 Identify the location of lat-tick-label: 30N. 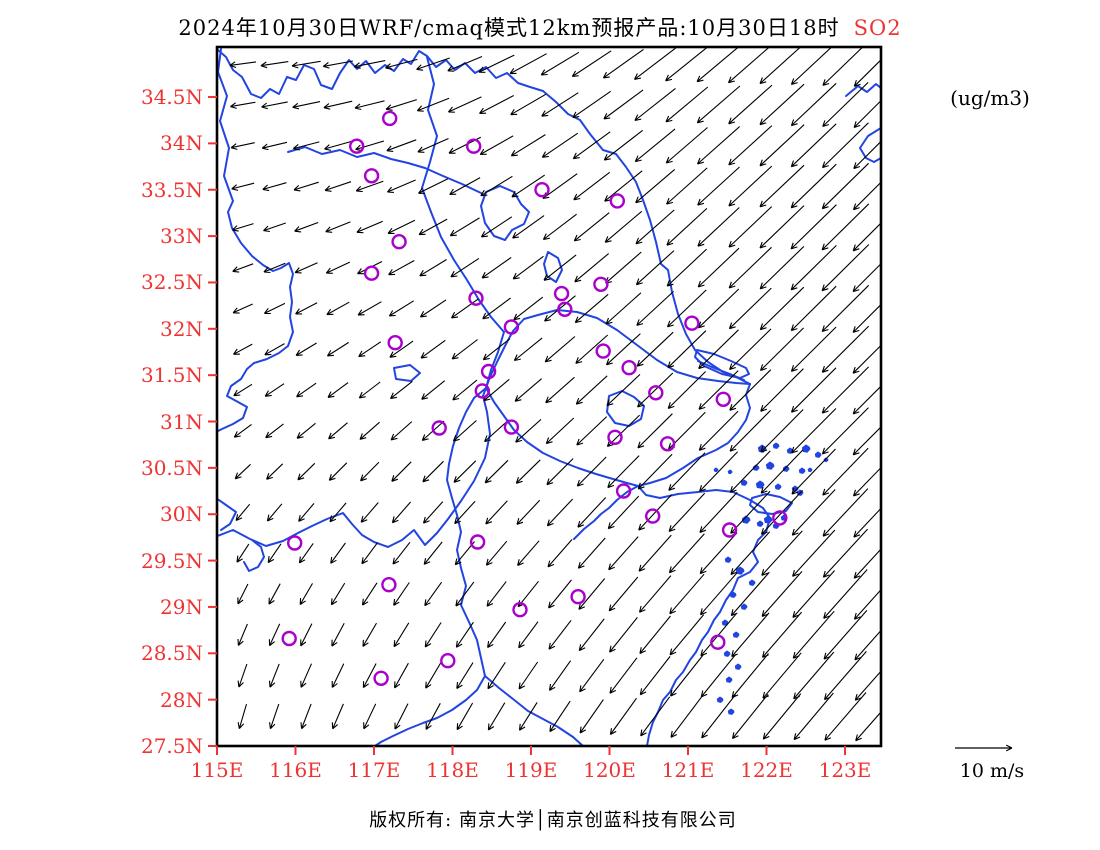
(181, 514).